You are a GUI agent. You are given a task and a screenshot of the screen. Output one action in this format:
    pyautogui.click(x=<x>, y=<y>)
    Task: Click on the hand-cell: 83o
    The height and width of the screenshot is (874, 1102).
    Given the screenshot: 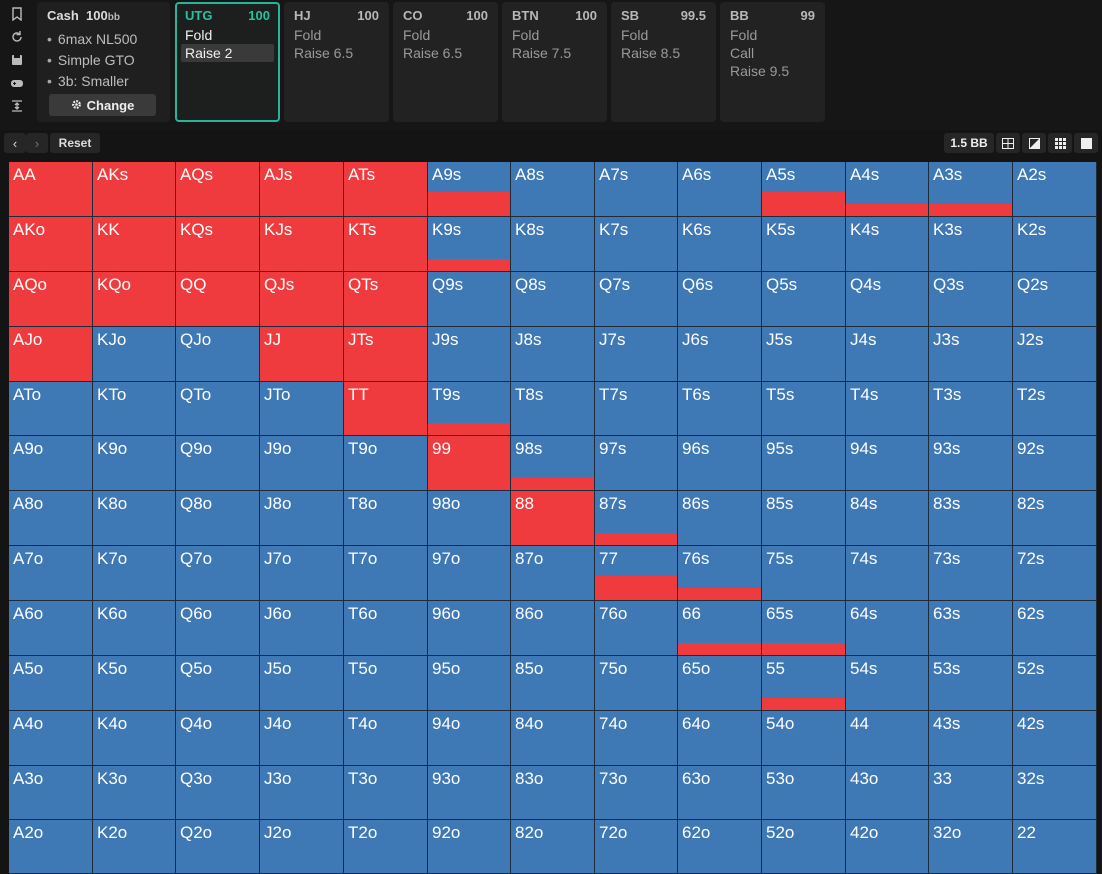 What is the action you would take?
    pyautogui.click(x=553, y=793)
    